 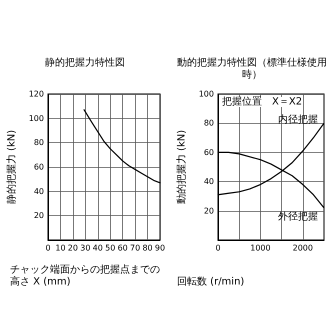 What do you see at coordinates (298, 120) in the screenshot?
I see `series-label: 内径把握` at bounding box center [298, 120].